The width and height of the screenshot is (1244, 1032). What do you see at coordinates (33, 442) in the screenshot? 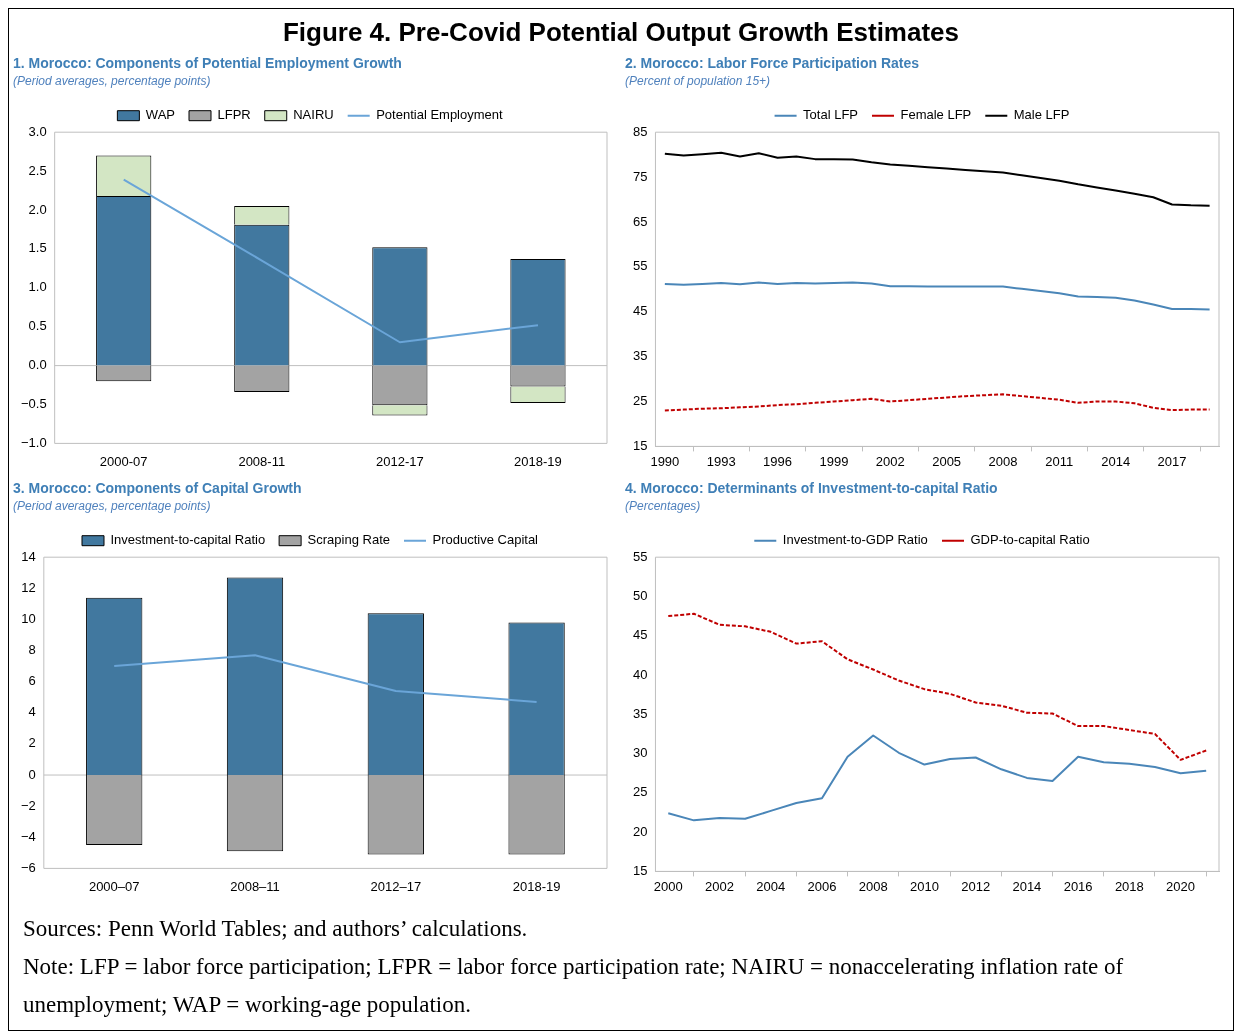
I see `y-tick-label: −1.0` at bounding box center [33, 442].